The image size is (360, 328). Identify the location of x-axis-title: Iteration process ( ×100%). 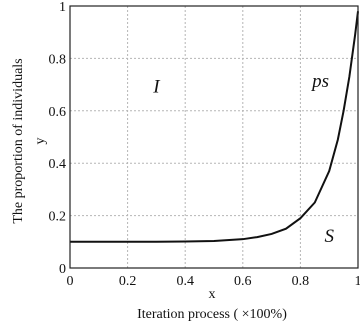
(212, 314).